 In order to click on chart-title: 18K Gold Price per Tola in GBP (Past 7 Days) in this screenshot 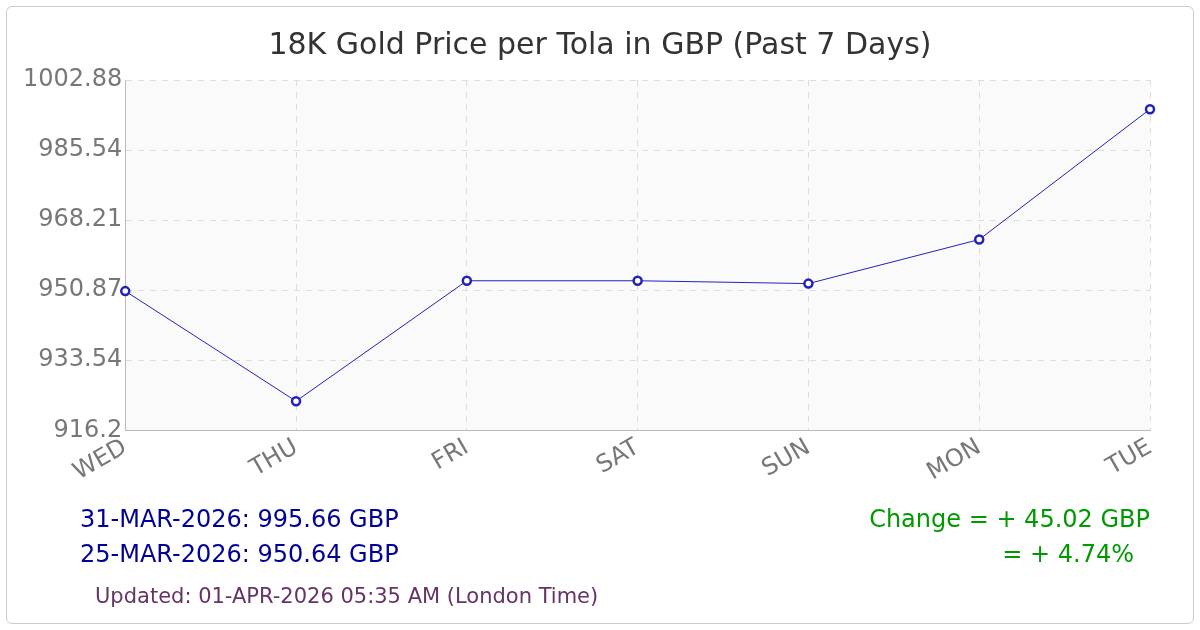, I will do `click(600, 43)`.